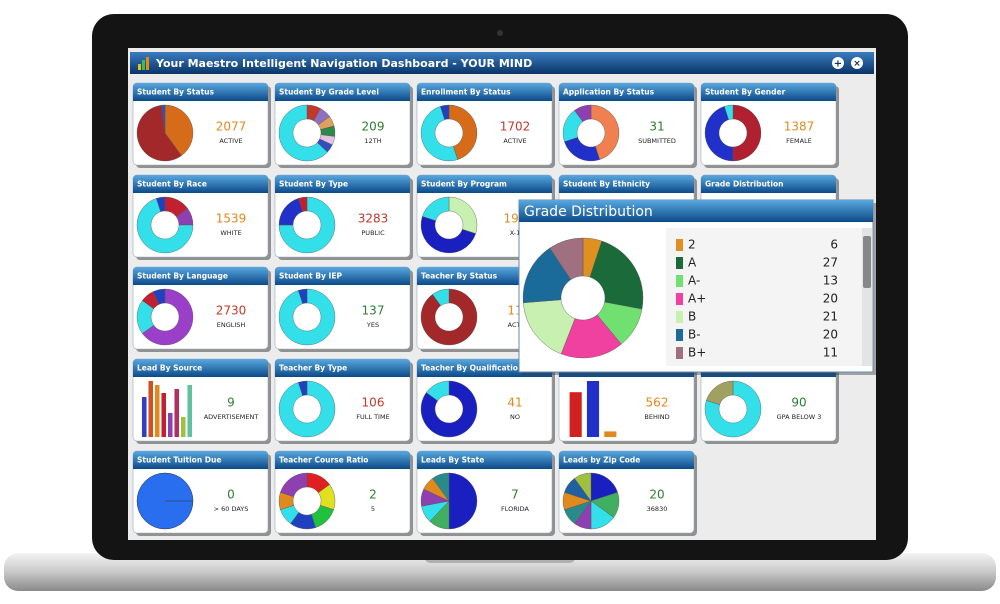  What do you see at coordinates (201, 125) in the screenshot?
I see `widget: Student By Status 2077 ACTIVE` at bounding box center [201, 125].